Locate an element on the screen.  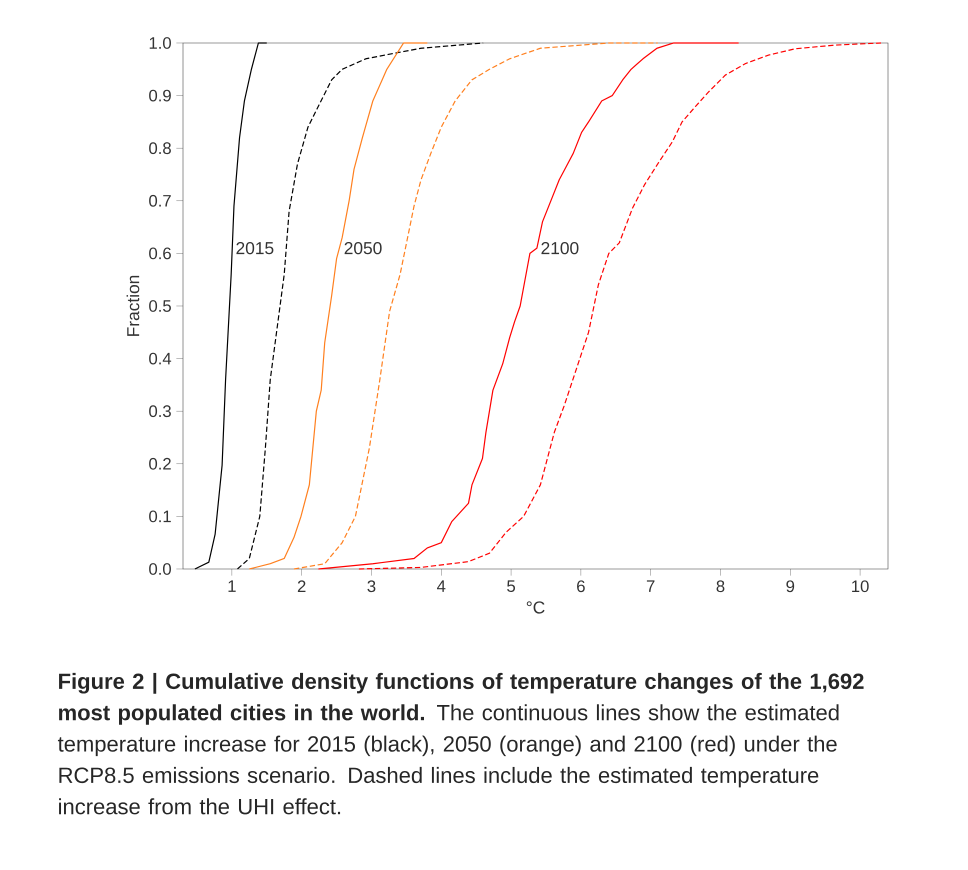
y-tick-label: 0.4 is located at coordinates (160, 358).